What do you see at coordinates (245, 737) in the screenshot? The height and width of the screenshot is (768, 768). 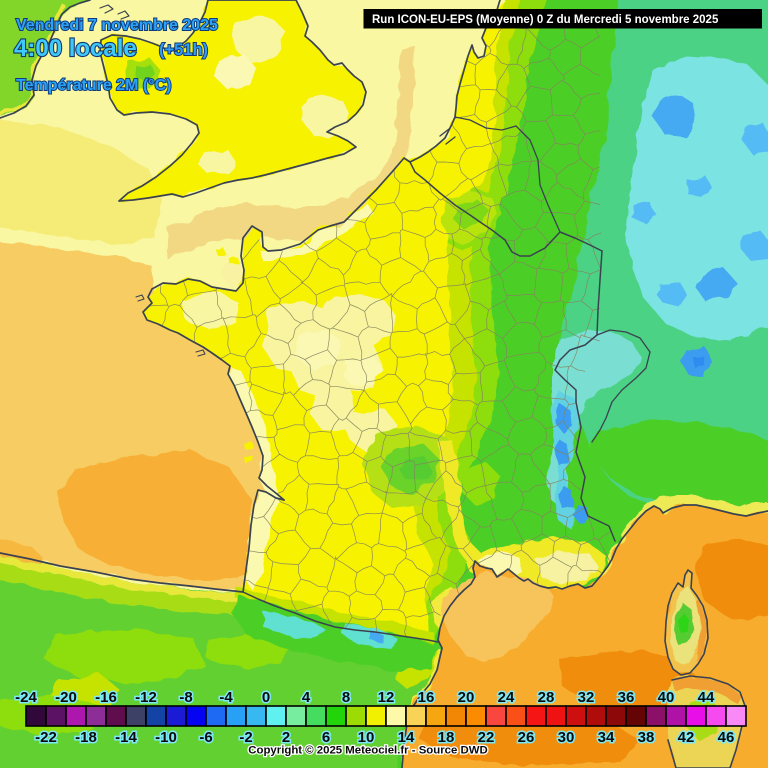 I see `svg-text: -2` at bounding box center [245, 737].